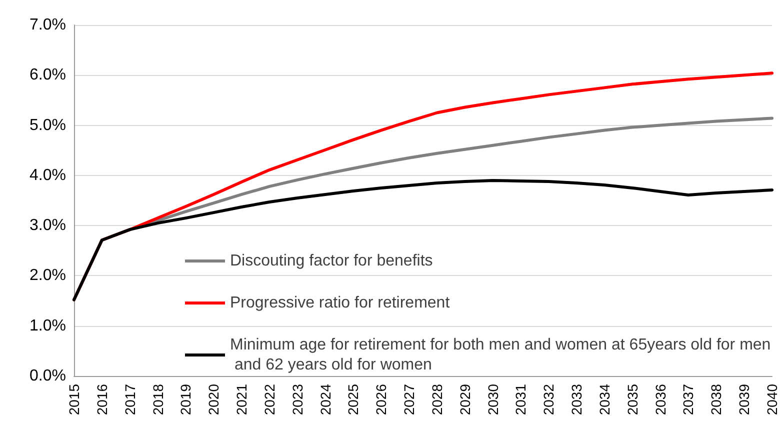 The image size is (780, 428). What do you see at coordinates (548, 400) in the screenshot?
I see `x-tick-label: 2032` at bounding box center [548, 400].